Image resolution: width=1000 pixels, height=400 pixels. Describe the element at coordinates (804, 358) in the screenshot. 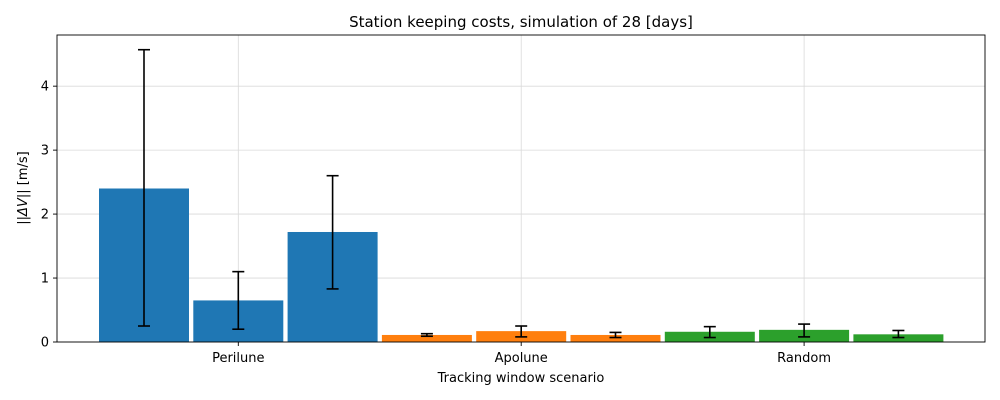

I see `x-tick-label-random: Random` at that location.